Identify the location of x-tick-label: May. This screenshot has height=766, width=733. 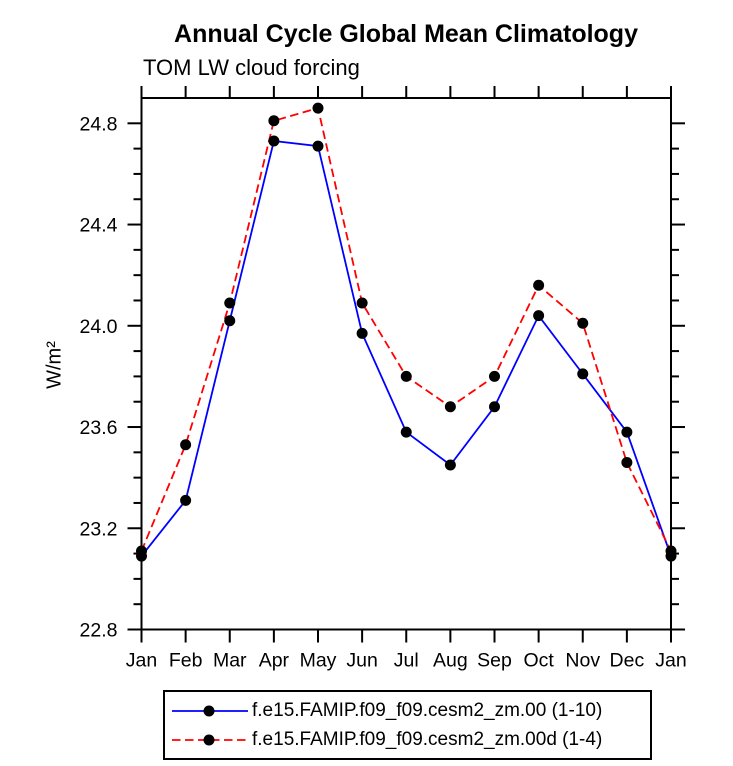
(318, 661).